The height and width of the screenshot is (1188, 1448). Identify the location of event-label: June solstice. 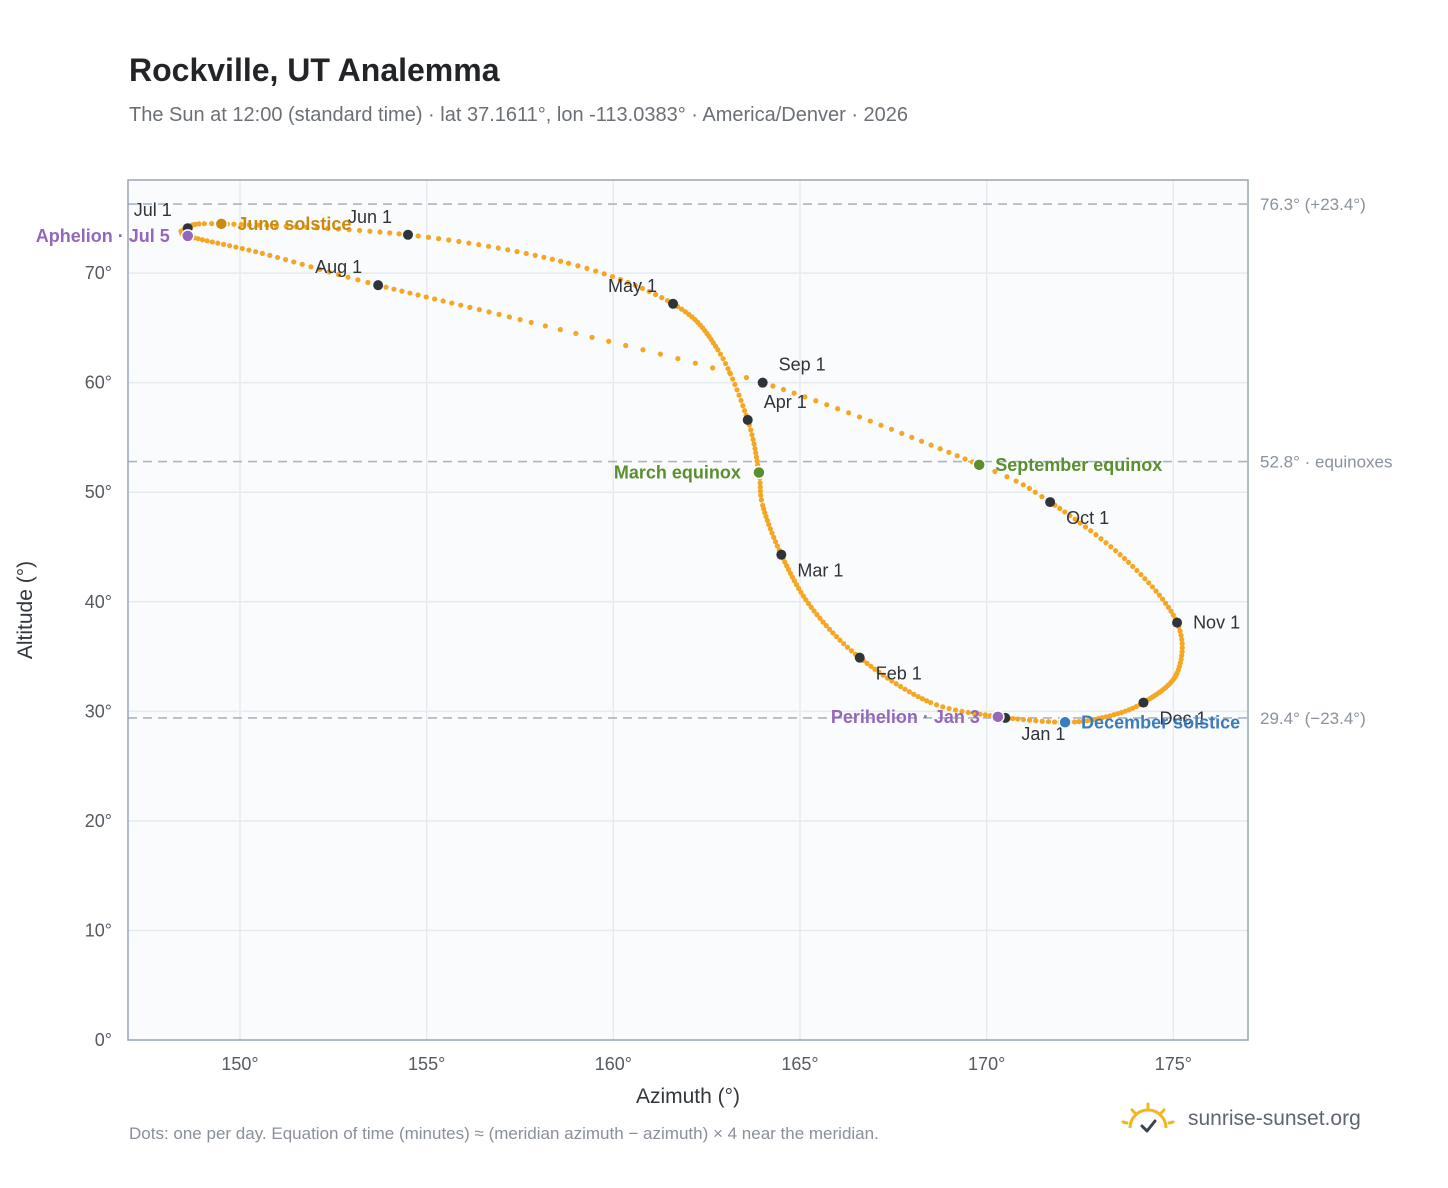
(294, 224).